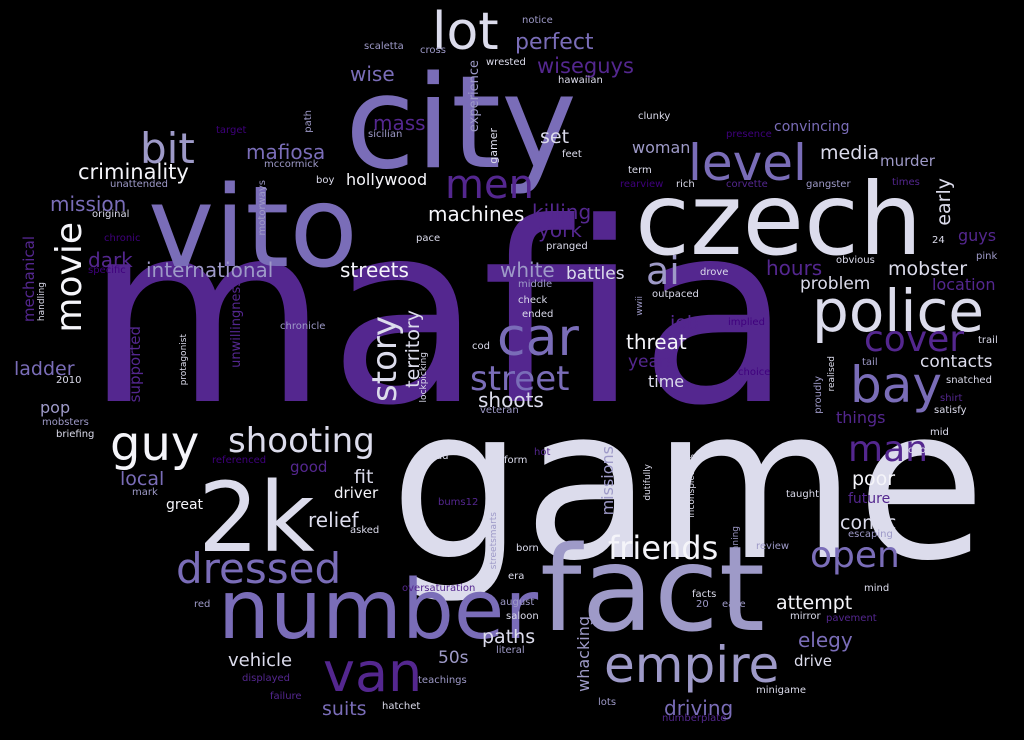 The width and height of the screenshot is (1024, 740). I want to click on word: pink, so click(987, 256).